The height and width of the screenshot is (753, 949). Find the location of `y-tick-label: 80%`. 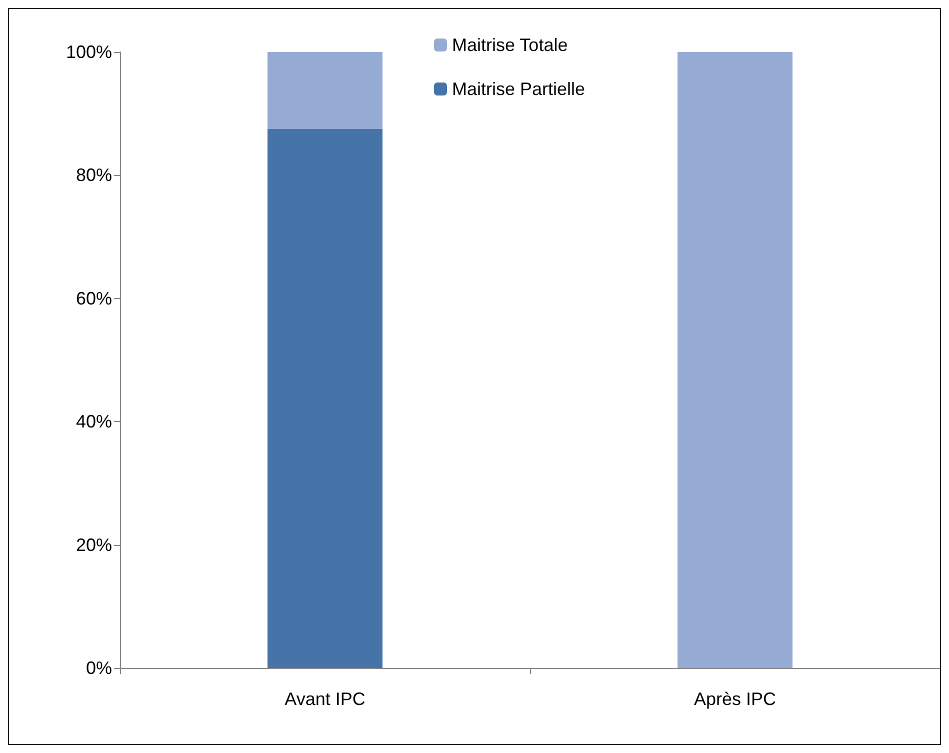

y-tick-label: 80% is located at coordinates (94, 175).